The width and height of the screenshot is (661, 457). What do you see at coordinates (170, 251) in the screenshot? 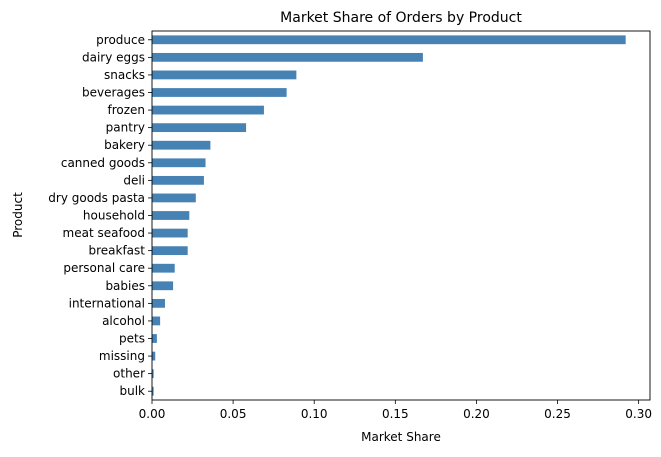
I see `bar-breakfast` at bounding box center [170, 251].